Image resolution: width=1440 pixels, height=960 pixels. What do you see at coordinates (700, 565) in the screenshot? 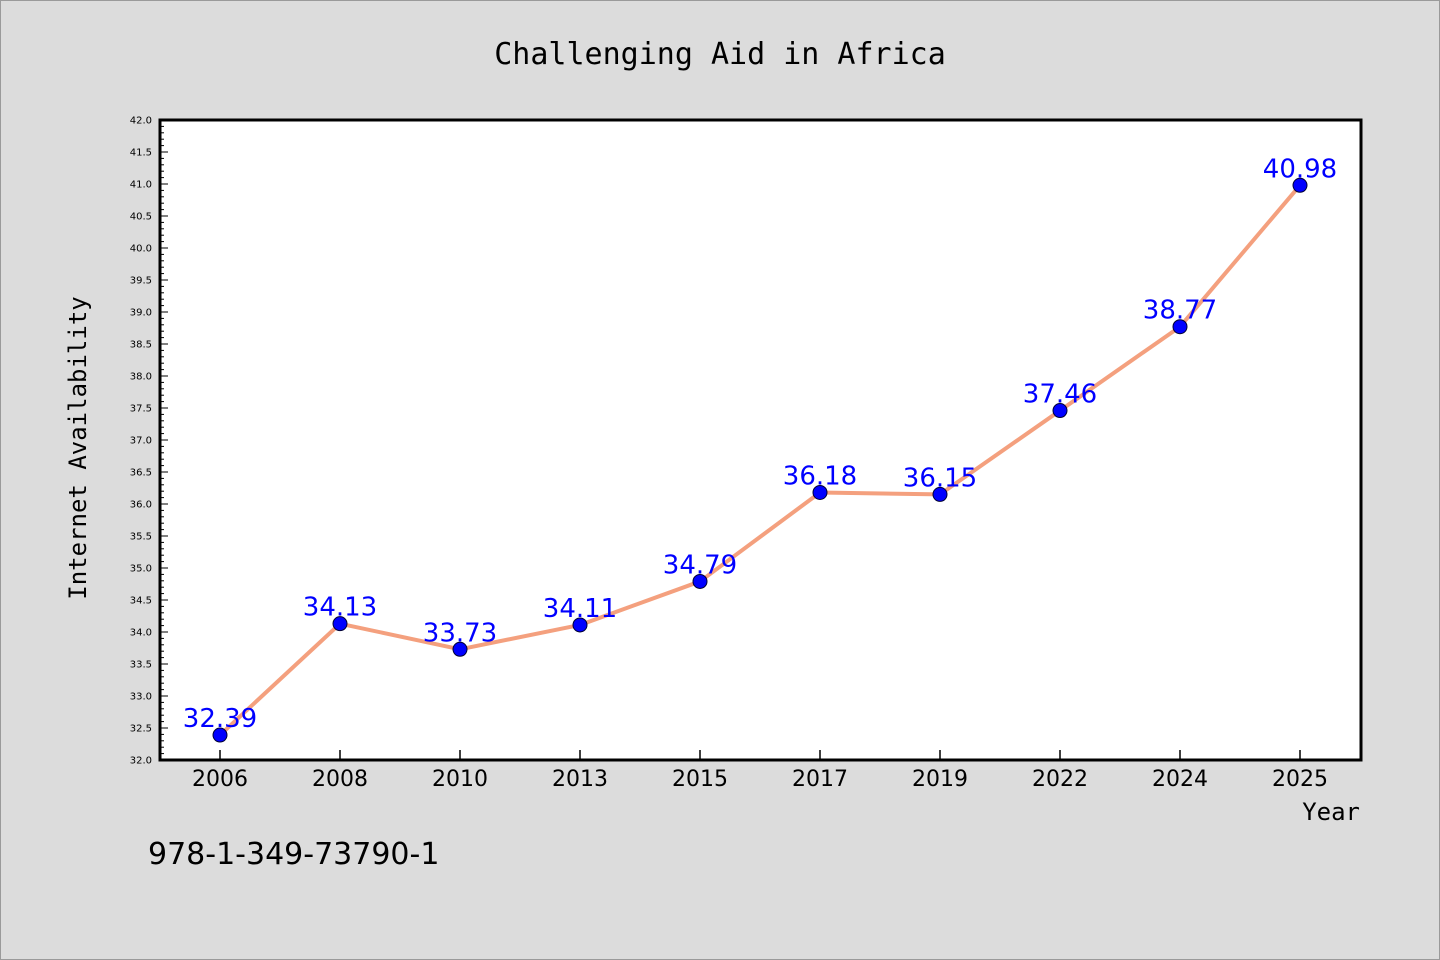
I see `data-label: 34.79` at bounding box center [700, 565].